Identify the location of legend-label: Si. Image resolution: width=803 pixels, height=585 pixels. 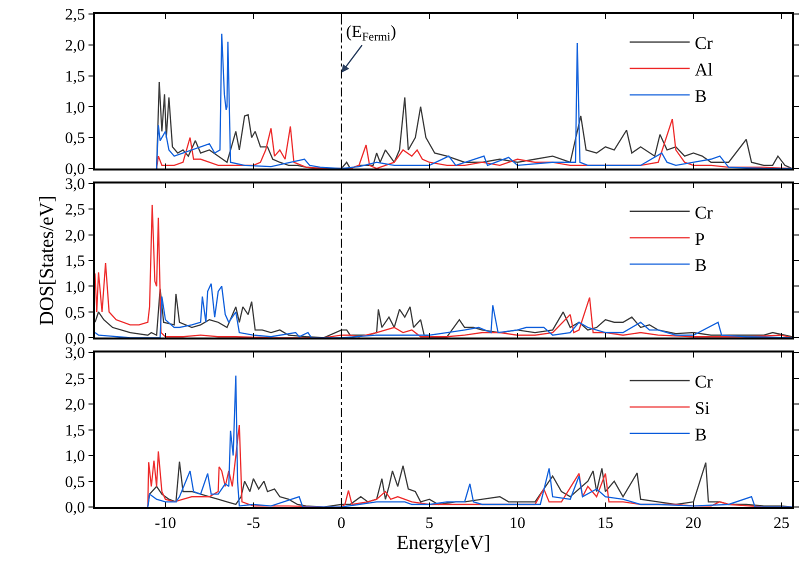
(702, 408).